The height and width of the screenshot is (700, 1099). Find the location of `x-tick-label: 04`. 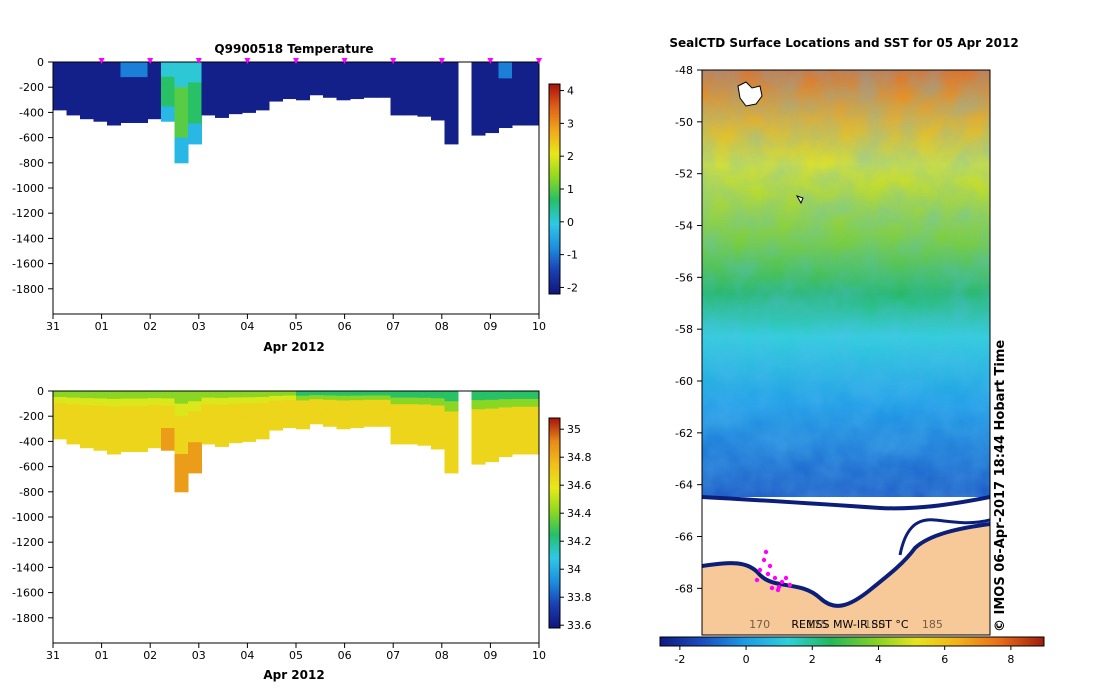

x-tick-label: 04 is located at coordinates (247, 655).